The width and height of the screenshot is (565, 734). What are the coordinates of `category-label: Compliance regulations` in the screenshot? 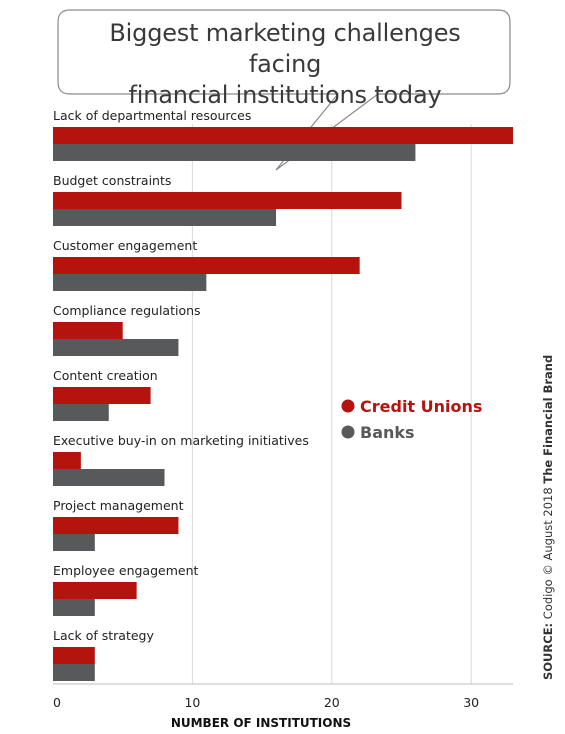 It's located at (127, 310).